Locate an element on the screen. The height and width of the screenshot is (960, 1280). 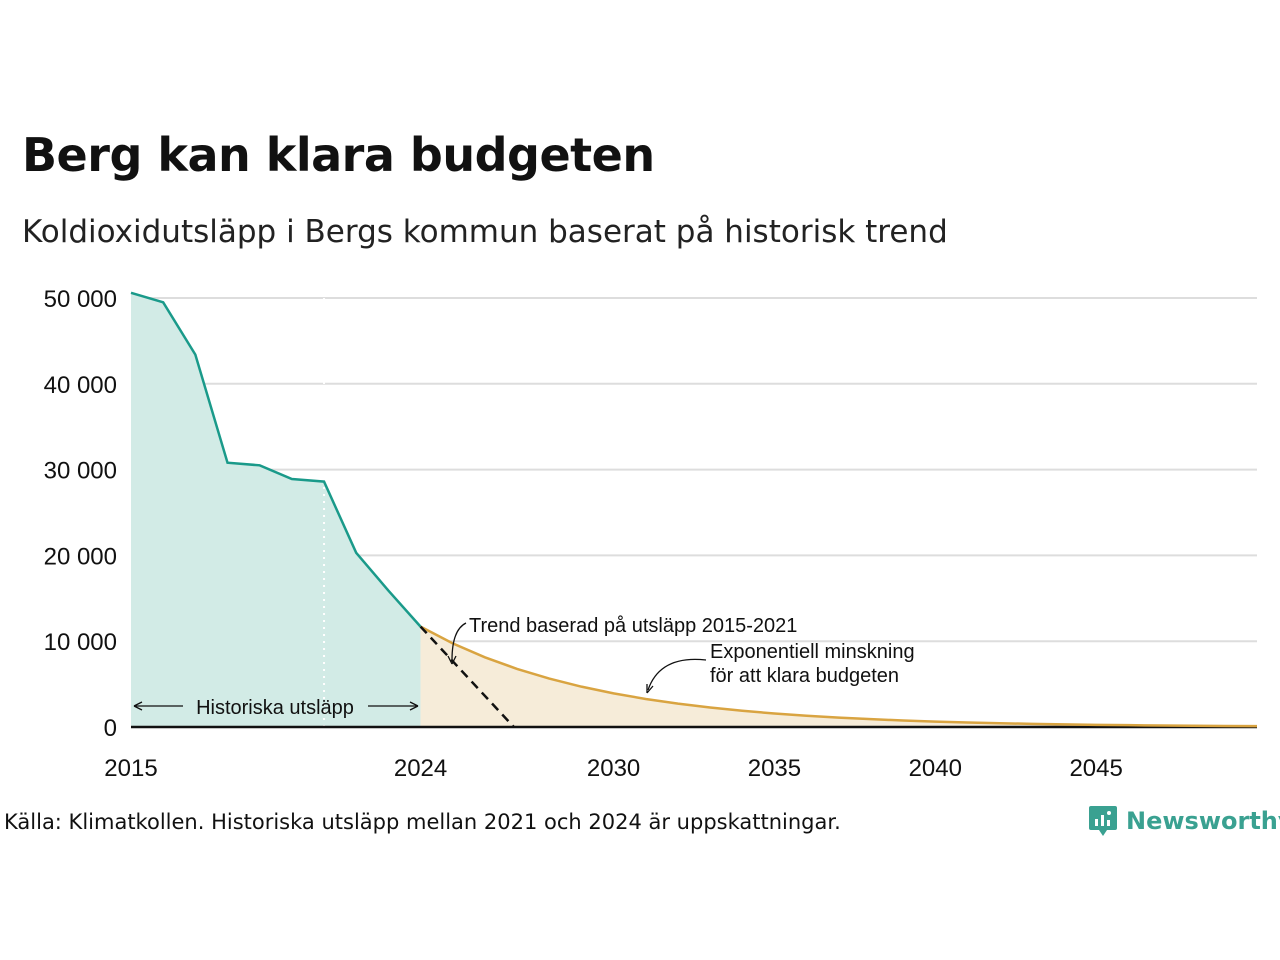
x-tick-label: 2024 is located at coordinates (420, 768).